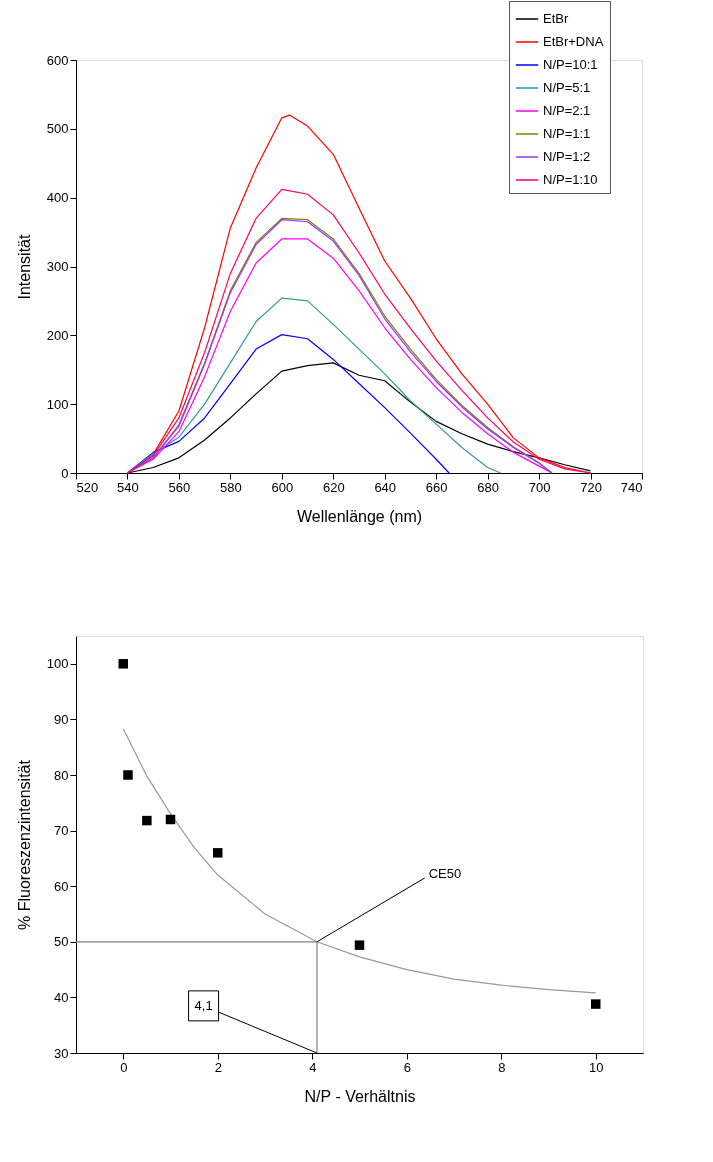 Image resolution: width=713 pixels, height=1162 pixels. I want to click on y-axis-title: Intensität, so click(24, 266).